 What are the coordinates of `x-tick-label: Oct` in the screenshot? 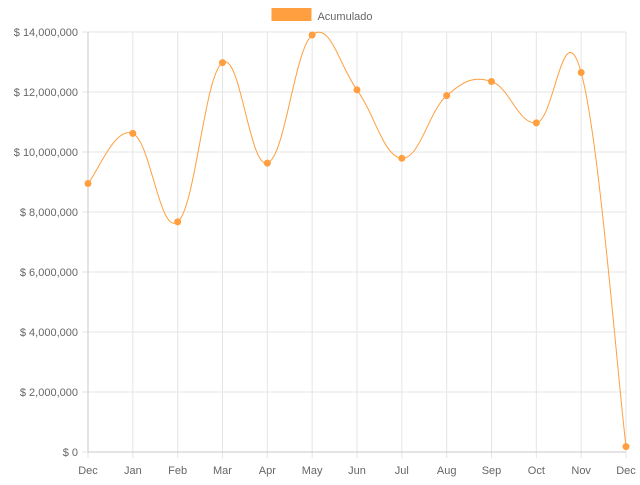 It's located at (536, 471).